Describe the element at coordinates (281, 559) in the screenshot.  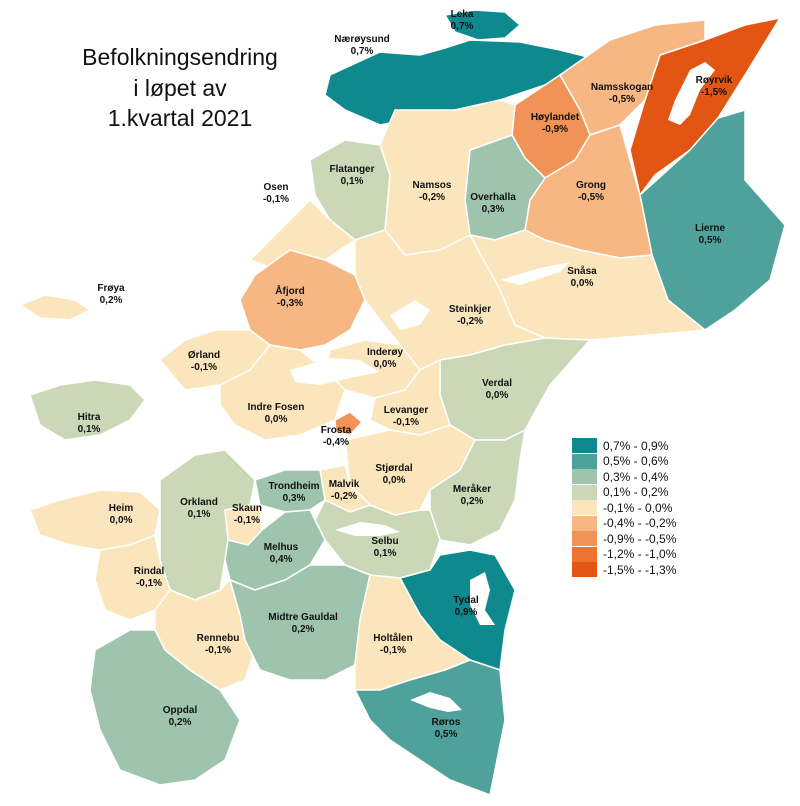
I see `municipality-value: 0,4%` at that location.